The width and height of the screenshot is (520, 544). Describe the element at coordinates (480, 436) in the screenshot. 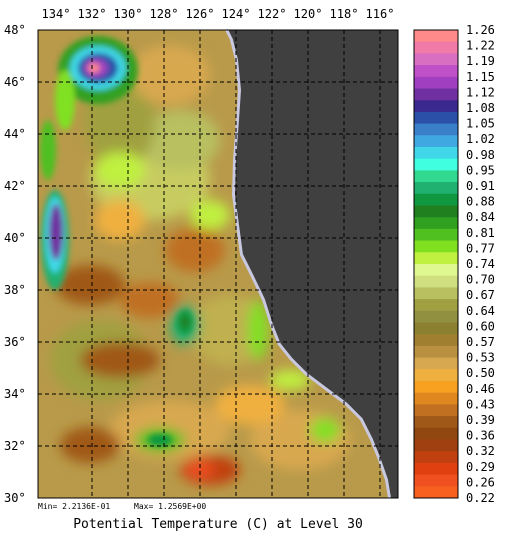

I see `colorbar-label: 0.36` at that location.